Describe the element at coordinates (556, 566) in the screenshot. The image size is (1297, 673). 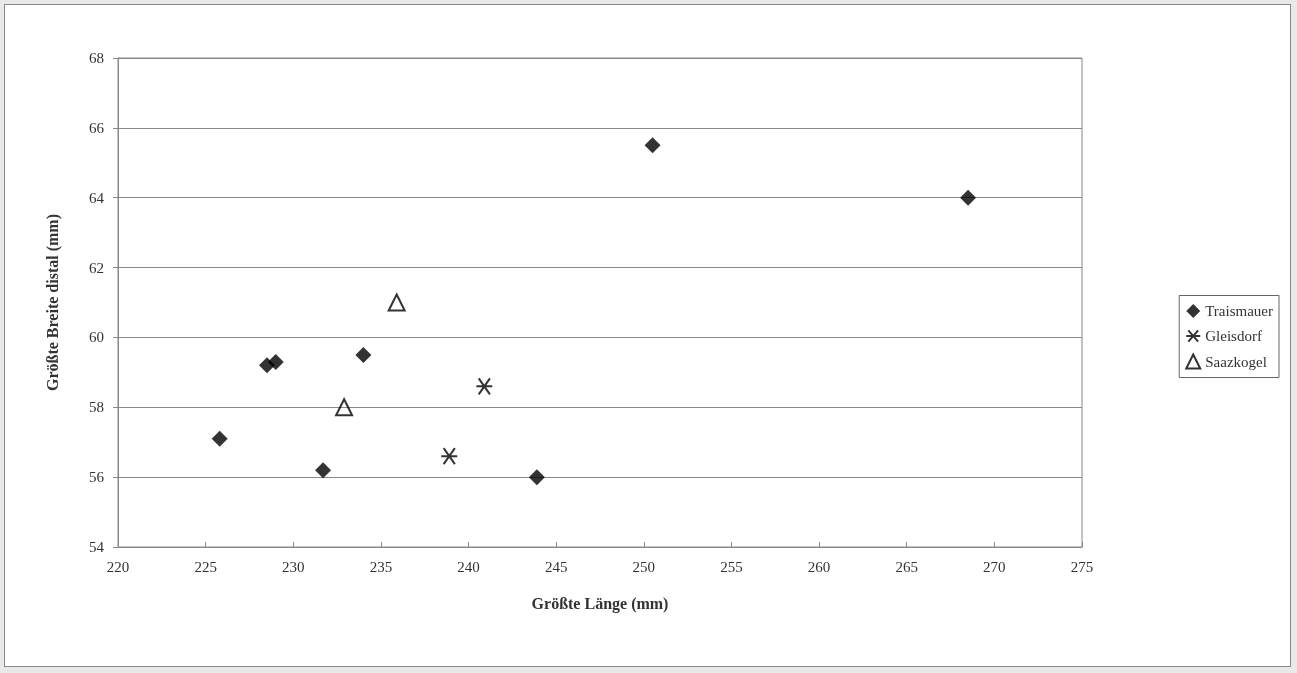
I see `x-tick-label: 245` at that location.